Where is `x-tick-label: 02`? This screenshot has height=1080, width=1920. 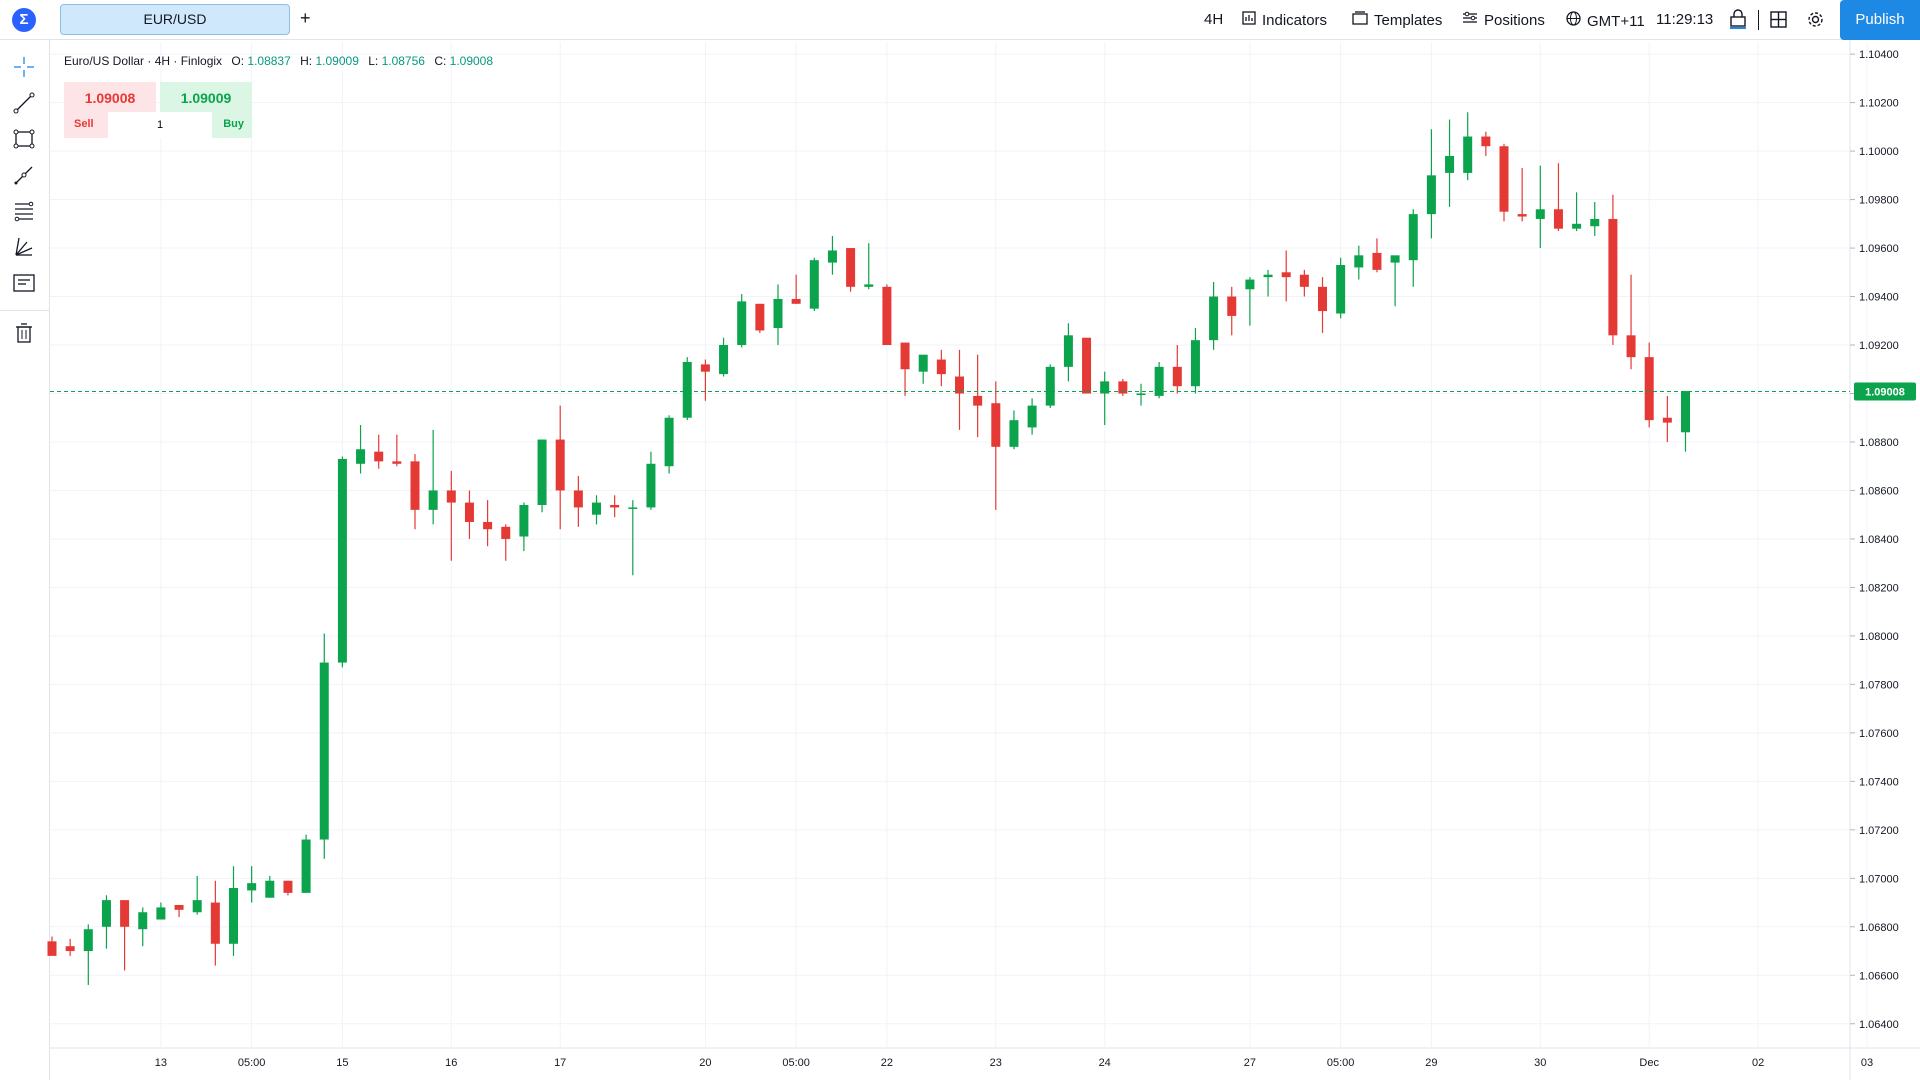
x-tick-label: 02 is located at coordinates (1758, 1063).